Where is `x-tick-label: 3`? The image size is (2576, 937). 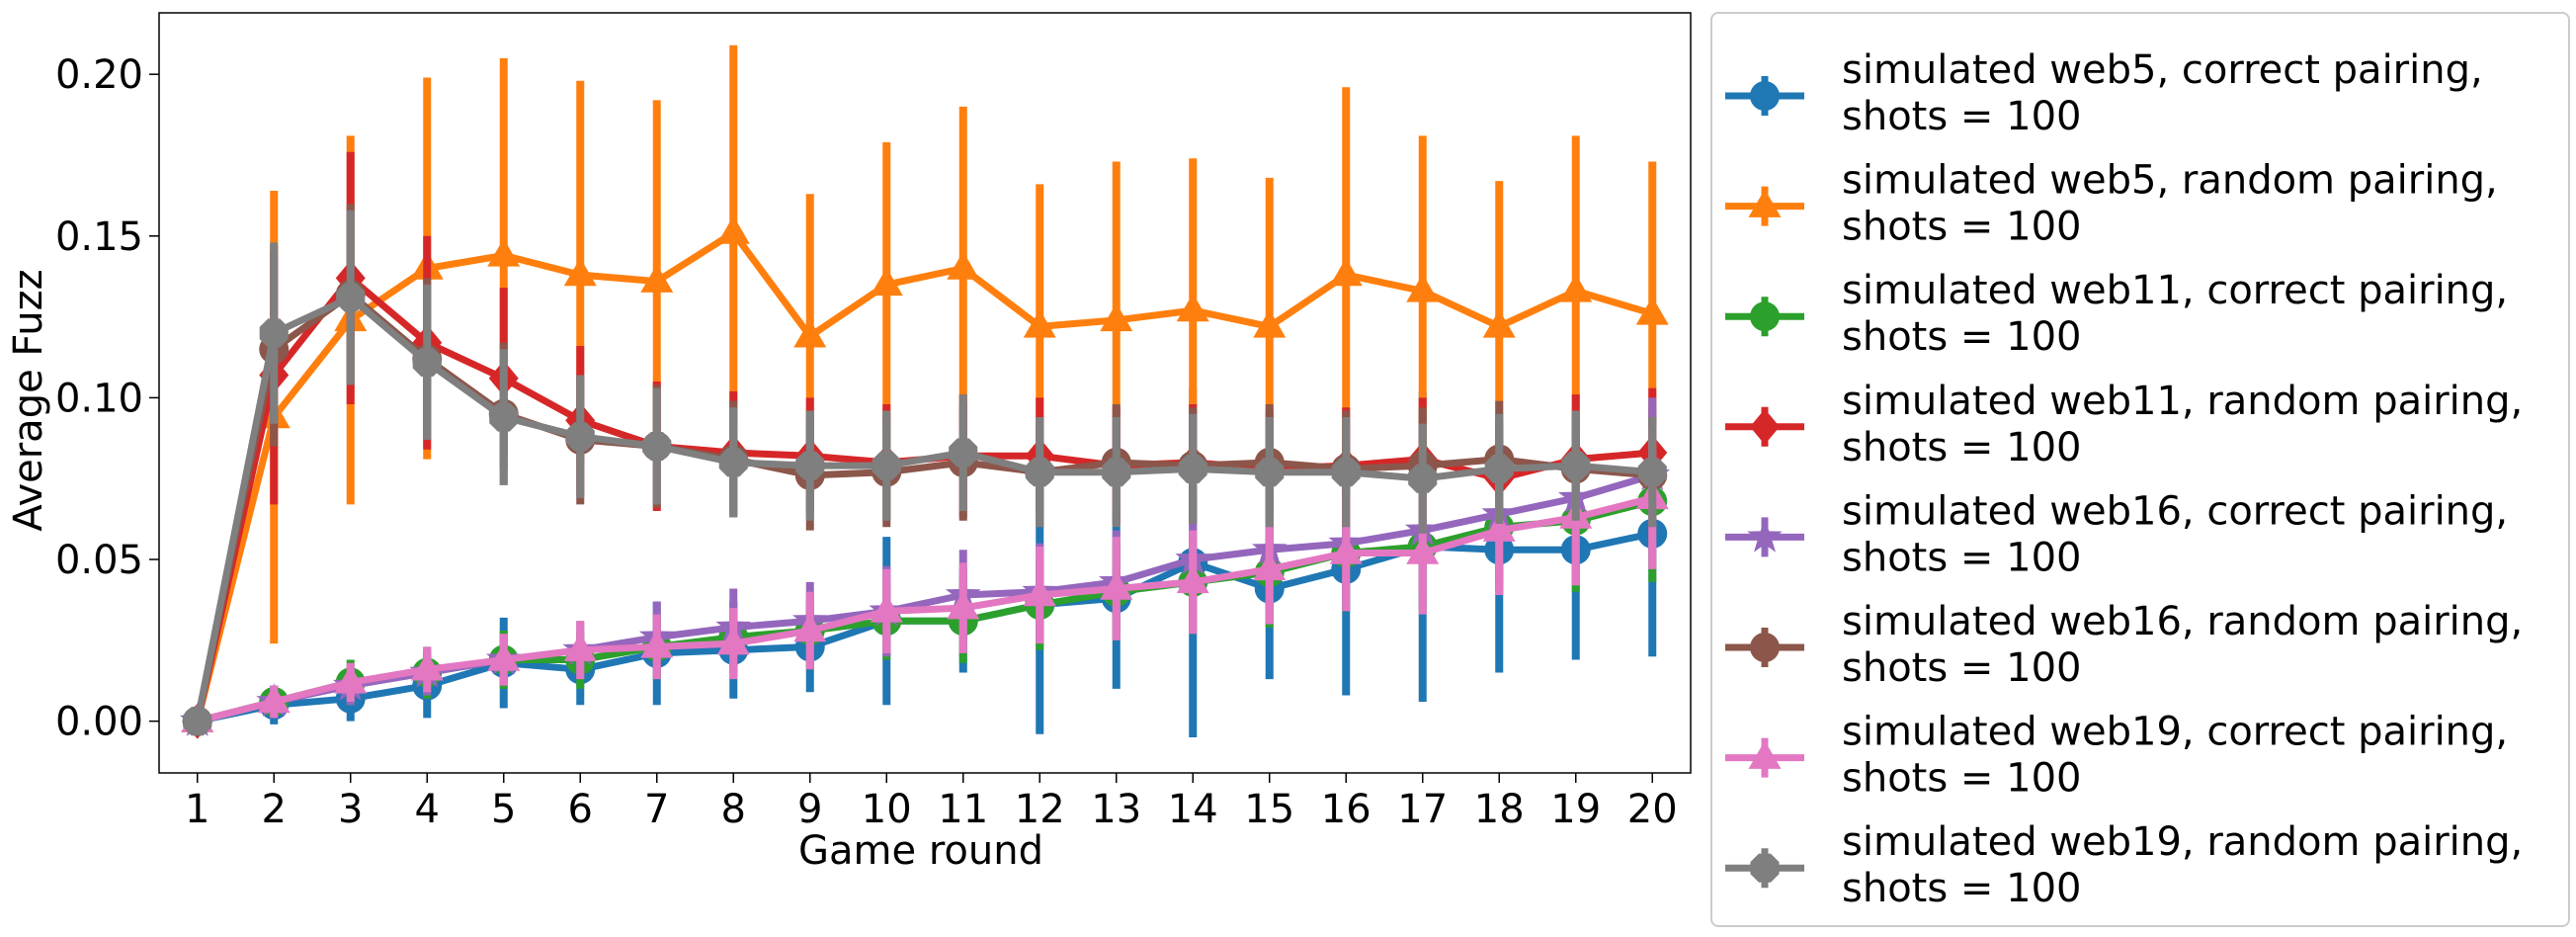 x-tick-label: 3 is located at coordinates (350, 809).